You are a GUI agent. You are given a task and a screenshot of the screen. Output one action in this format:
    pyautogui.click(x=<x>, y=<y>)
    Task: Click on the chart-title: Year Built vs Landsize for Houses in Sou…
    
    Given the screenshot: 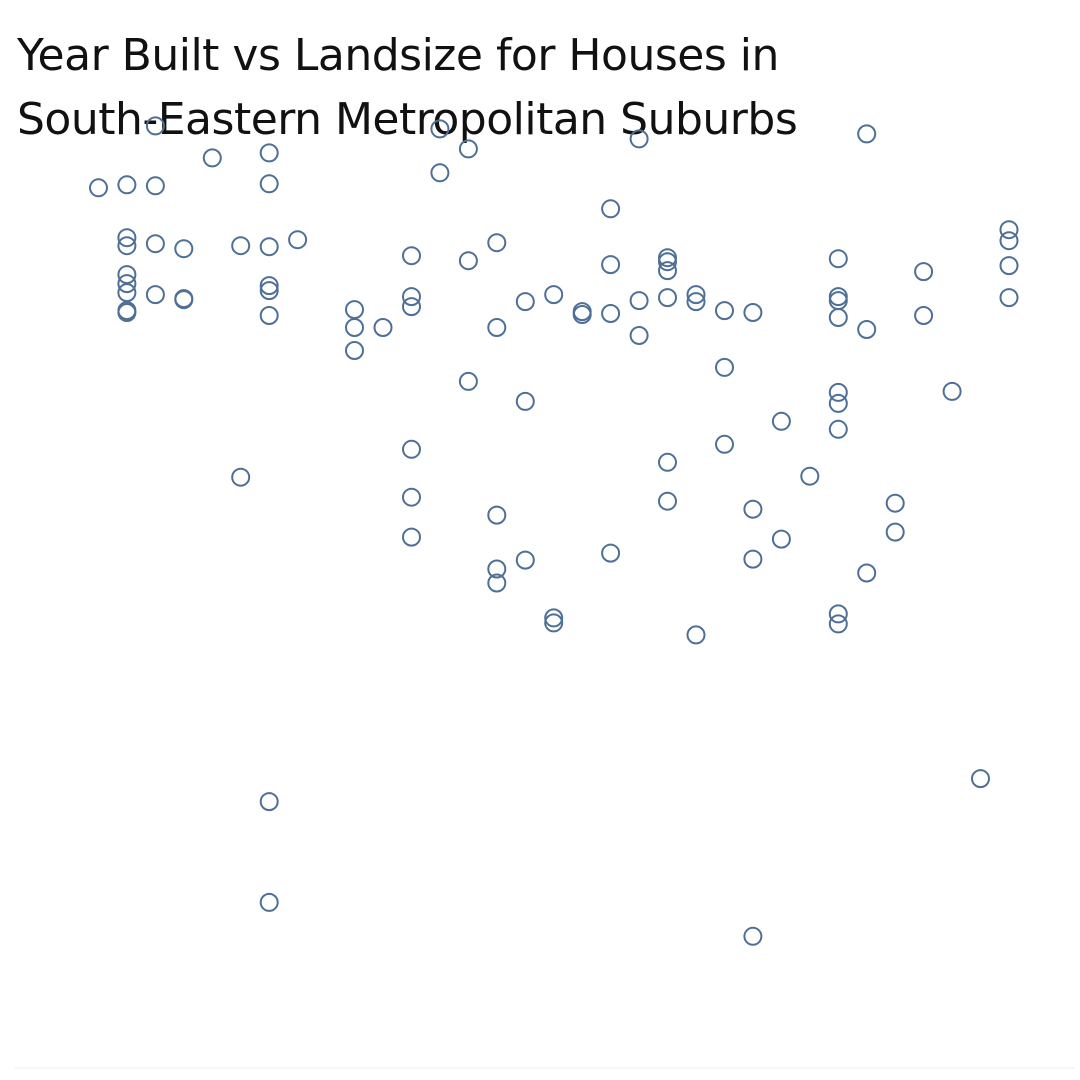 What is the action you would take?
    pyautogui.click(x=537, y=88)
    